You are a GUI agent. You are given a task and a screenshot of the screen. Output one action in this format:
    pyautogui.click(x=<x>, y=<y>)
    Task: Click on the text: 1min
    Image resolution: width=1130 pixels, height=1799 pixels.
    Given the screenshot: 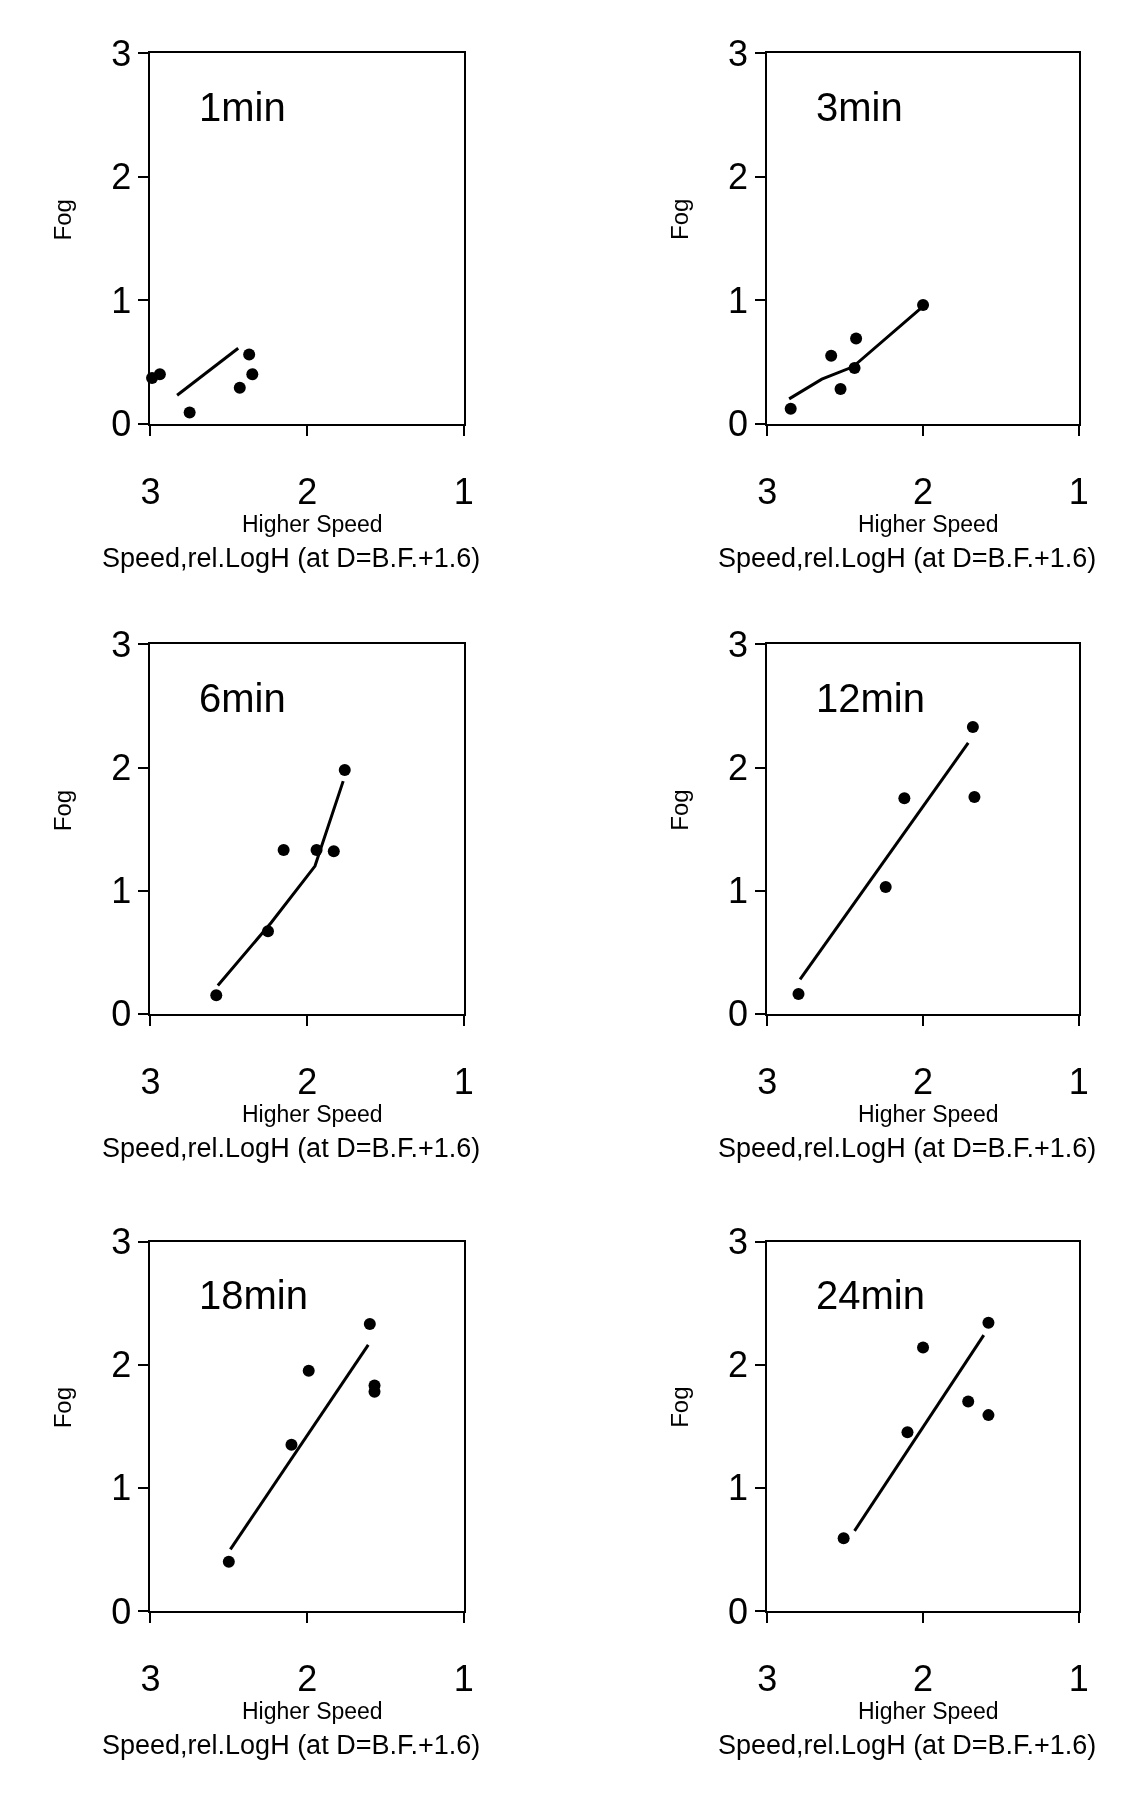 What is the action you would take?
    pyautogui.click(x=242, y=107)
    